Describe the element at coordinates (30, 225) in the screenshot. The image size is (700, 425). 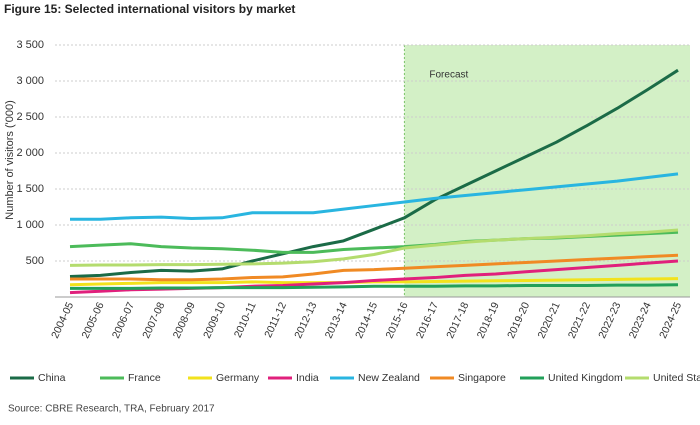
I see `y-tick-label: 1 000` at that location.